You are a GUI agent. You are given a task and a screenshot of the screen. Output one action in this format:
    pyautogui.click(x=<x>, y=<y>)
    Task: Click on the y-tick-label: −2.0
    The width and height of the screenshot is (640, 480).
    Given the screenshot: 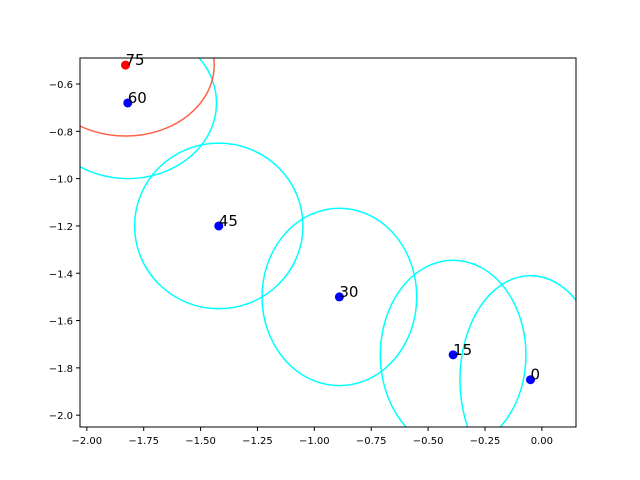 What is the action you would take?
    pyautogui.click(x=61, y=416)
    